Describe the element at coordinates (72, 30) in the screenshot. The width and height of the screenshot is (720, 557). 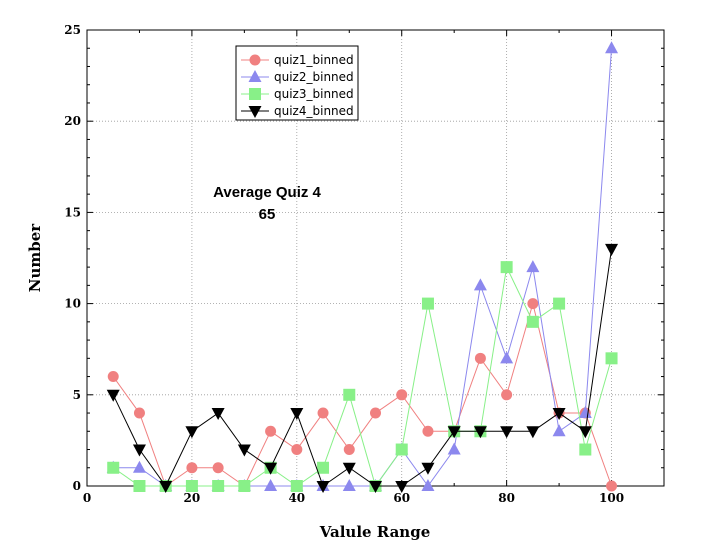
I see `y-tick-label: 25` at that location.